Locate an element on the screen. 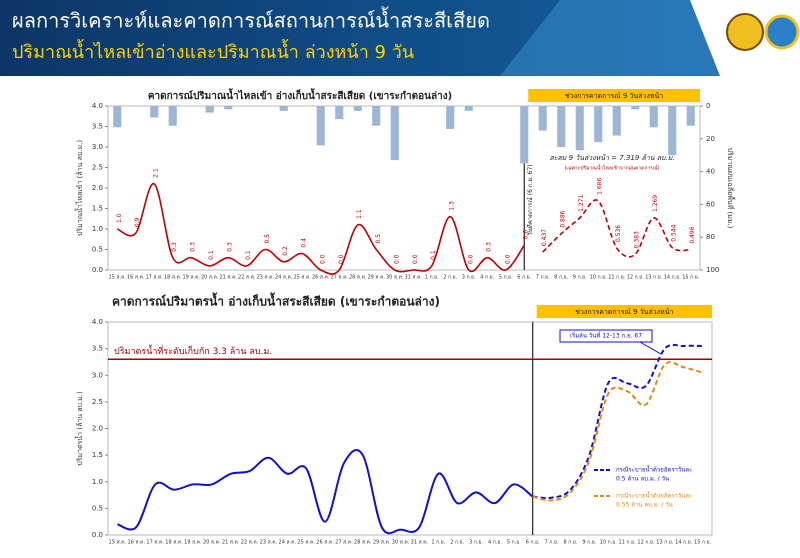  value-label: 0.9 is located at coordinates (137, 222).